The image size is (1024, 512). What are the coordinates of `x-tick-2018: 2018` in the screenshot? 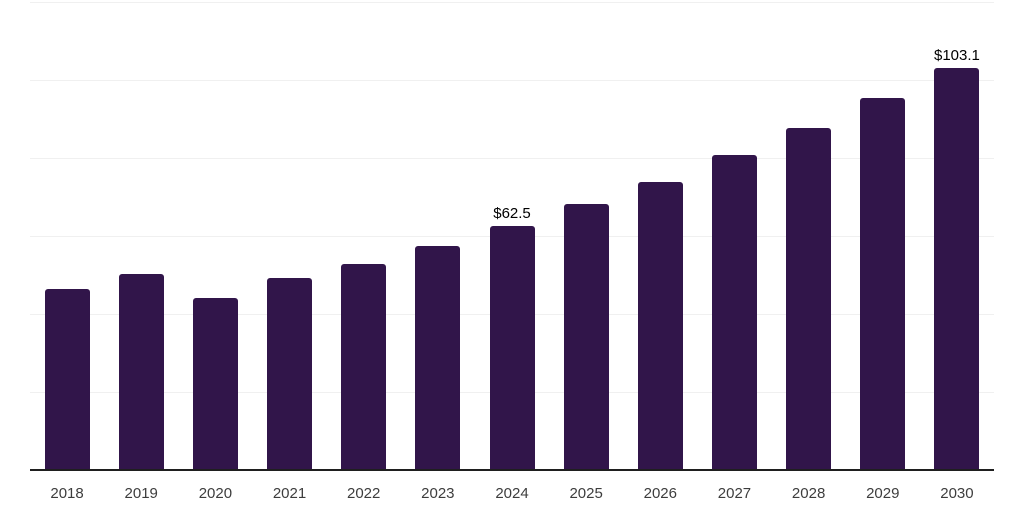 It's located at (67, 493).